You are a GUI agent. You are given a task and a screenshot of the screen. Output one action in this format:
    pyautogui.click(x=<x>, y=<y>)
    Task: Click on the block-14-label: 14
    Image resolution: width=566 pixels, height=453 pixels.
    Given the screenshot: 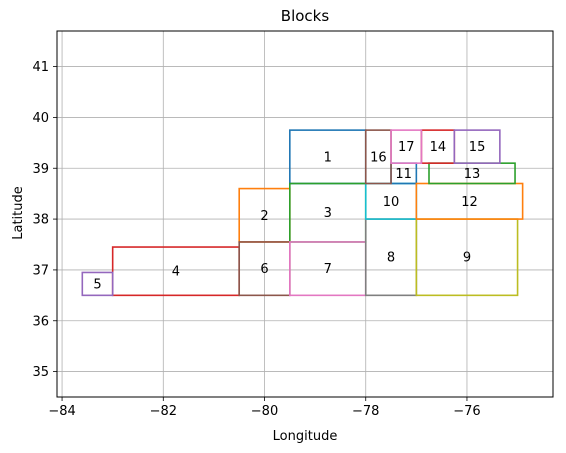 What is the action you would take?
    pyautogui.click(x=438, y=147)
    